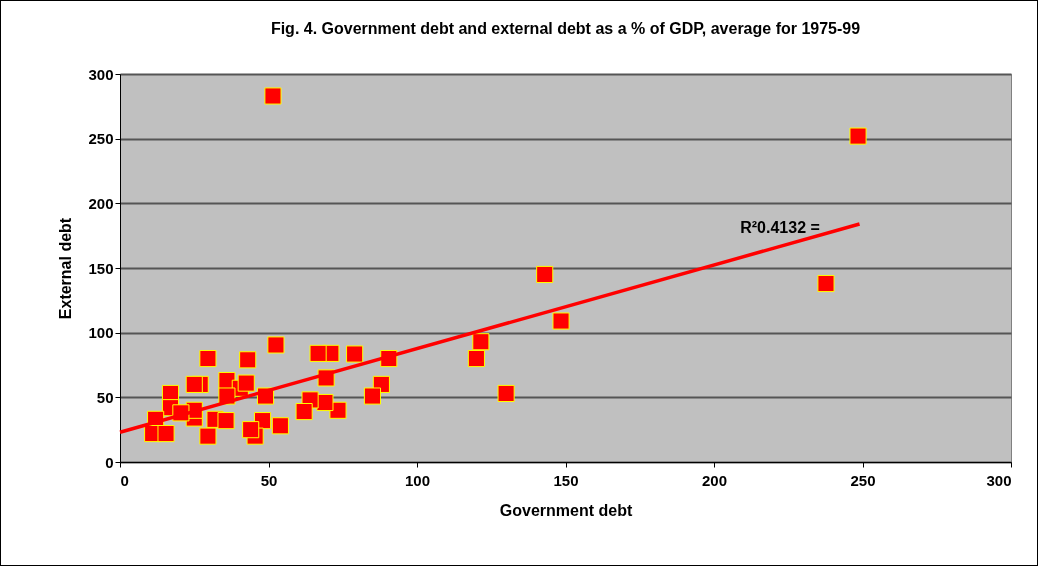 This screenshot has width=1042, height=570. Describe the element at coordinates (780, 227) in the screenshot. I see `annotation: R²0.4132 =` at that location.